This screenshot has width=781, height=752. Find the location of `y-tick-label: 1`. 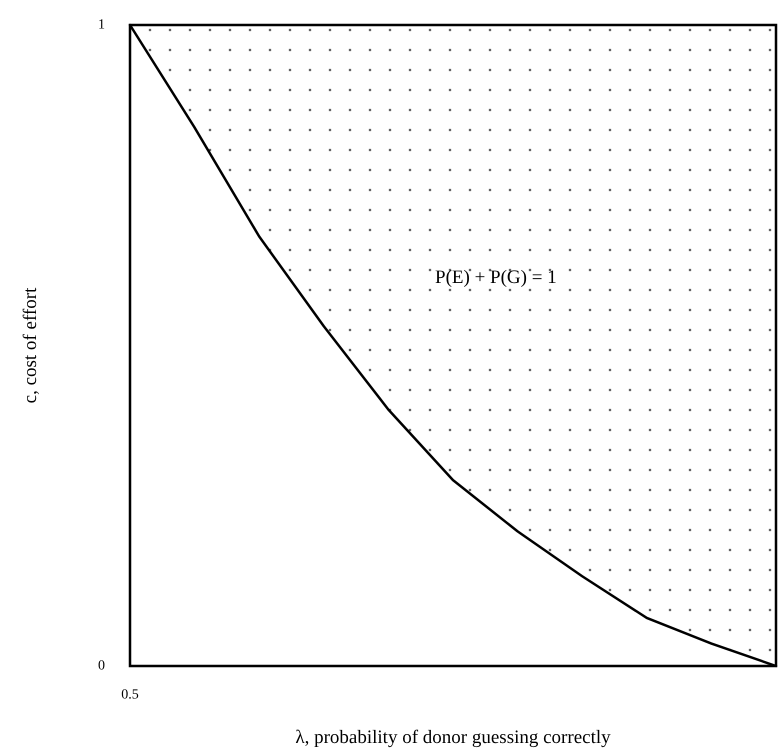

y-tick-label: 1 is located at coordinates (101, 25).